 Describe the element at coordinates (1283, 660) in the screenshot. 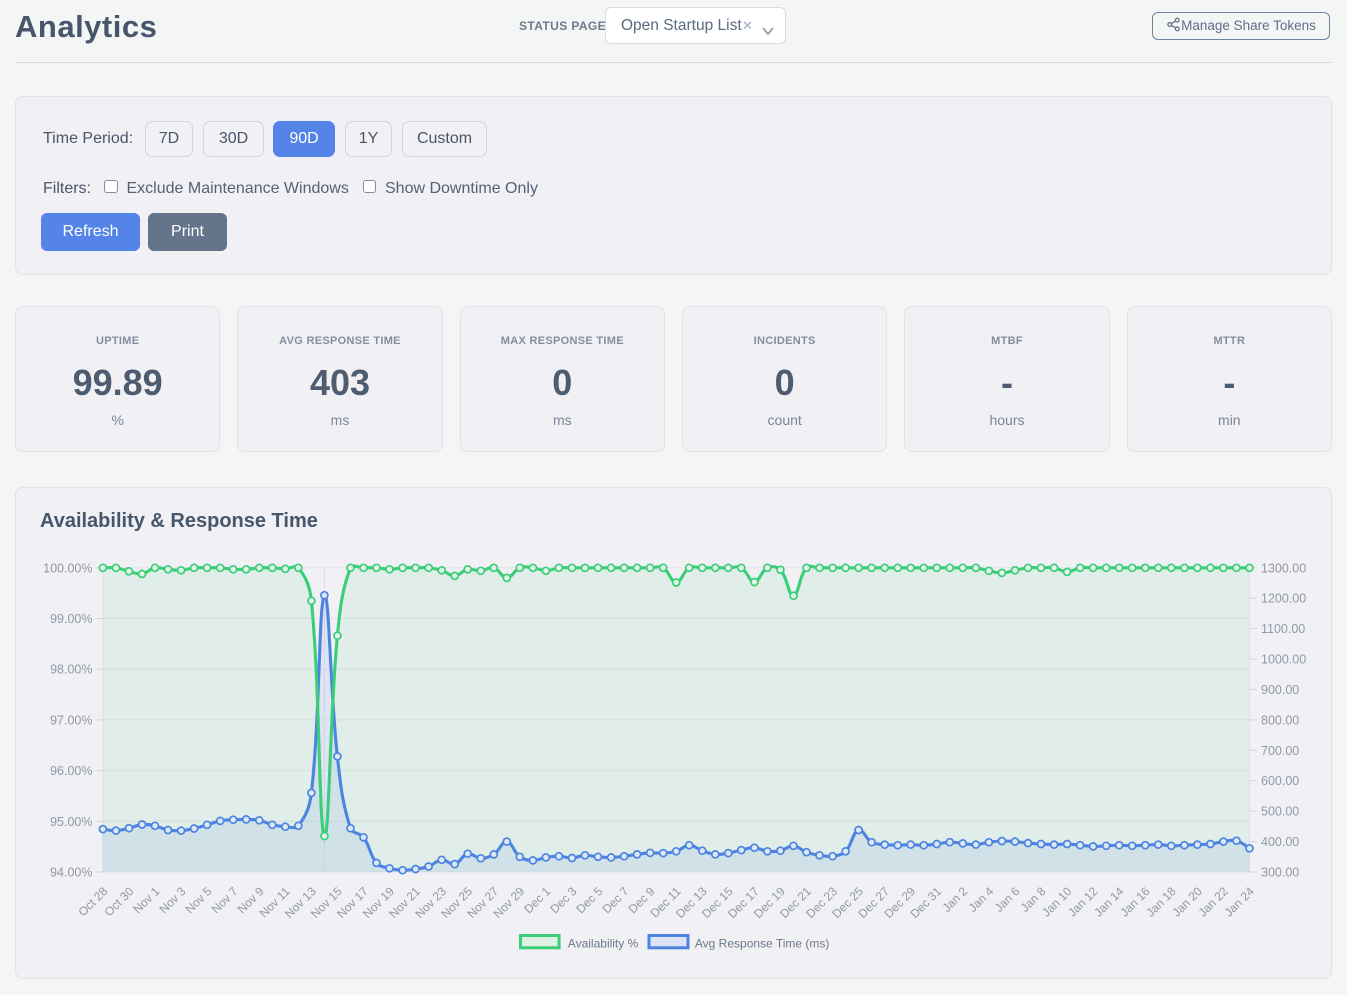

I see `svg-text: 1000.00` at that location.